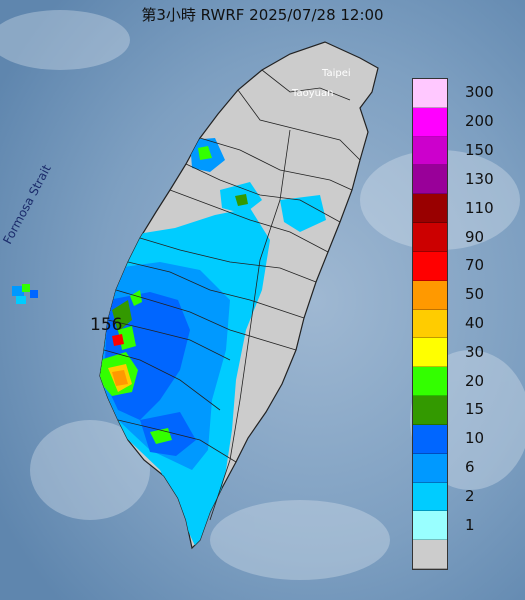  Describe the element at coordinates (312, 93) in the screenshot. I see `taoyuan-label: Taoyuan` at that location.